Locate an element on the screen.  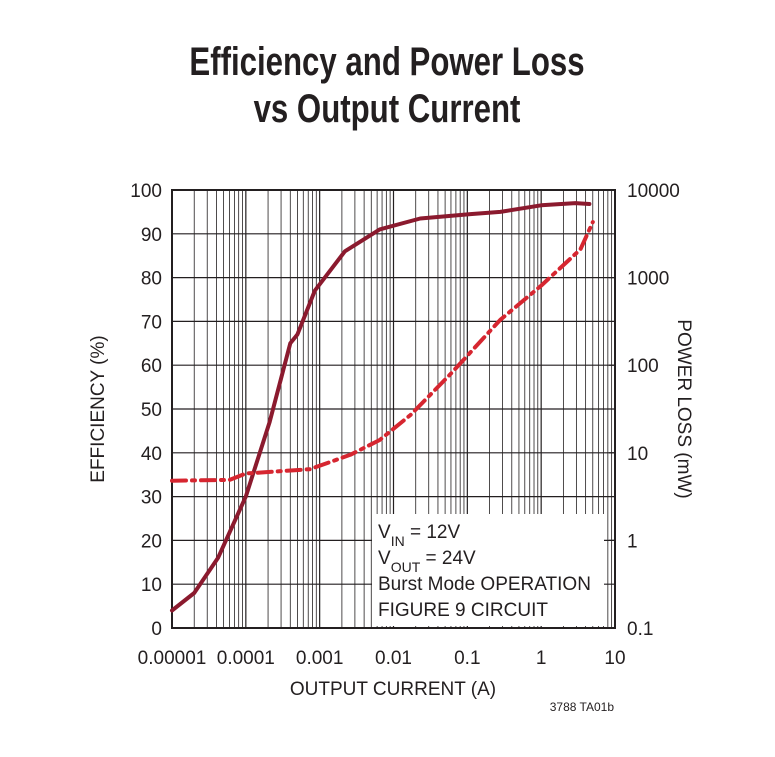
x-tick-label: 0.01 is located at coordinates (393, 658).